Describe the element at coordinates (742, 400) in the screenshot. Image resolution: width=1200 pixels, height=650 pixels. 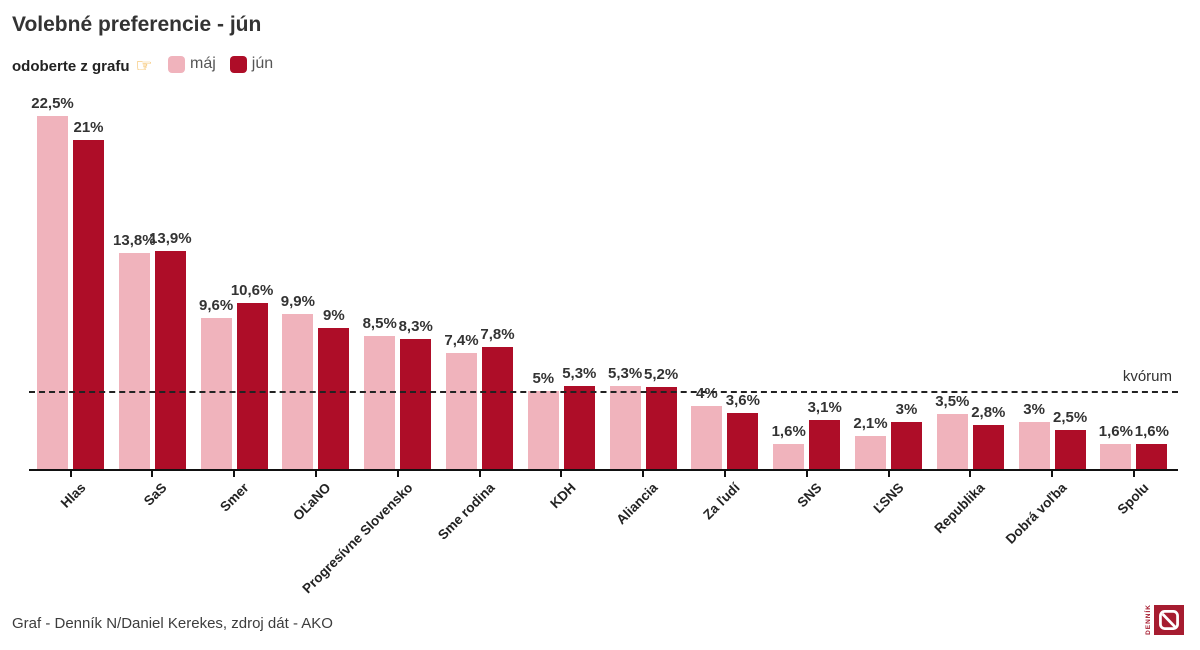
I see `value-label-j-n-za-ud-: 3,6%` at that location.